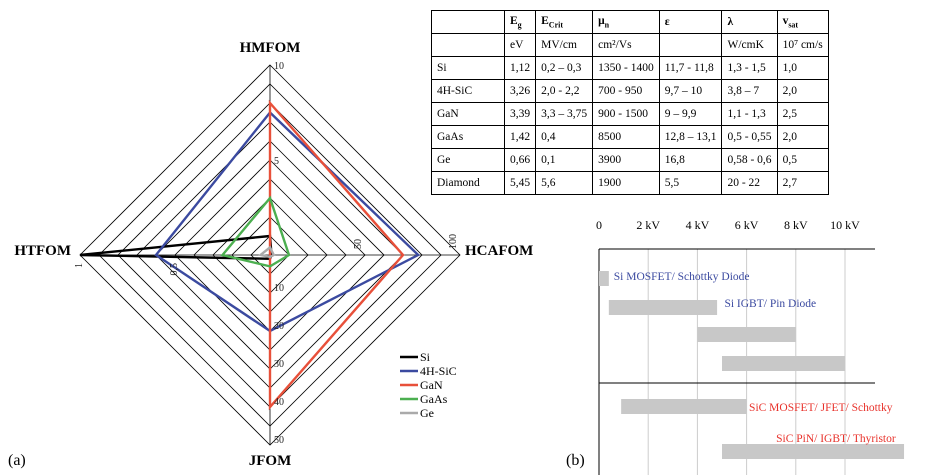  I want to click on legend-label-si: Si, so click(425, 357).